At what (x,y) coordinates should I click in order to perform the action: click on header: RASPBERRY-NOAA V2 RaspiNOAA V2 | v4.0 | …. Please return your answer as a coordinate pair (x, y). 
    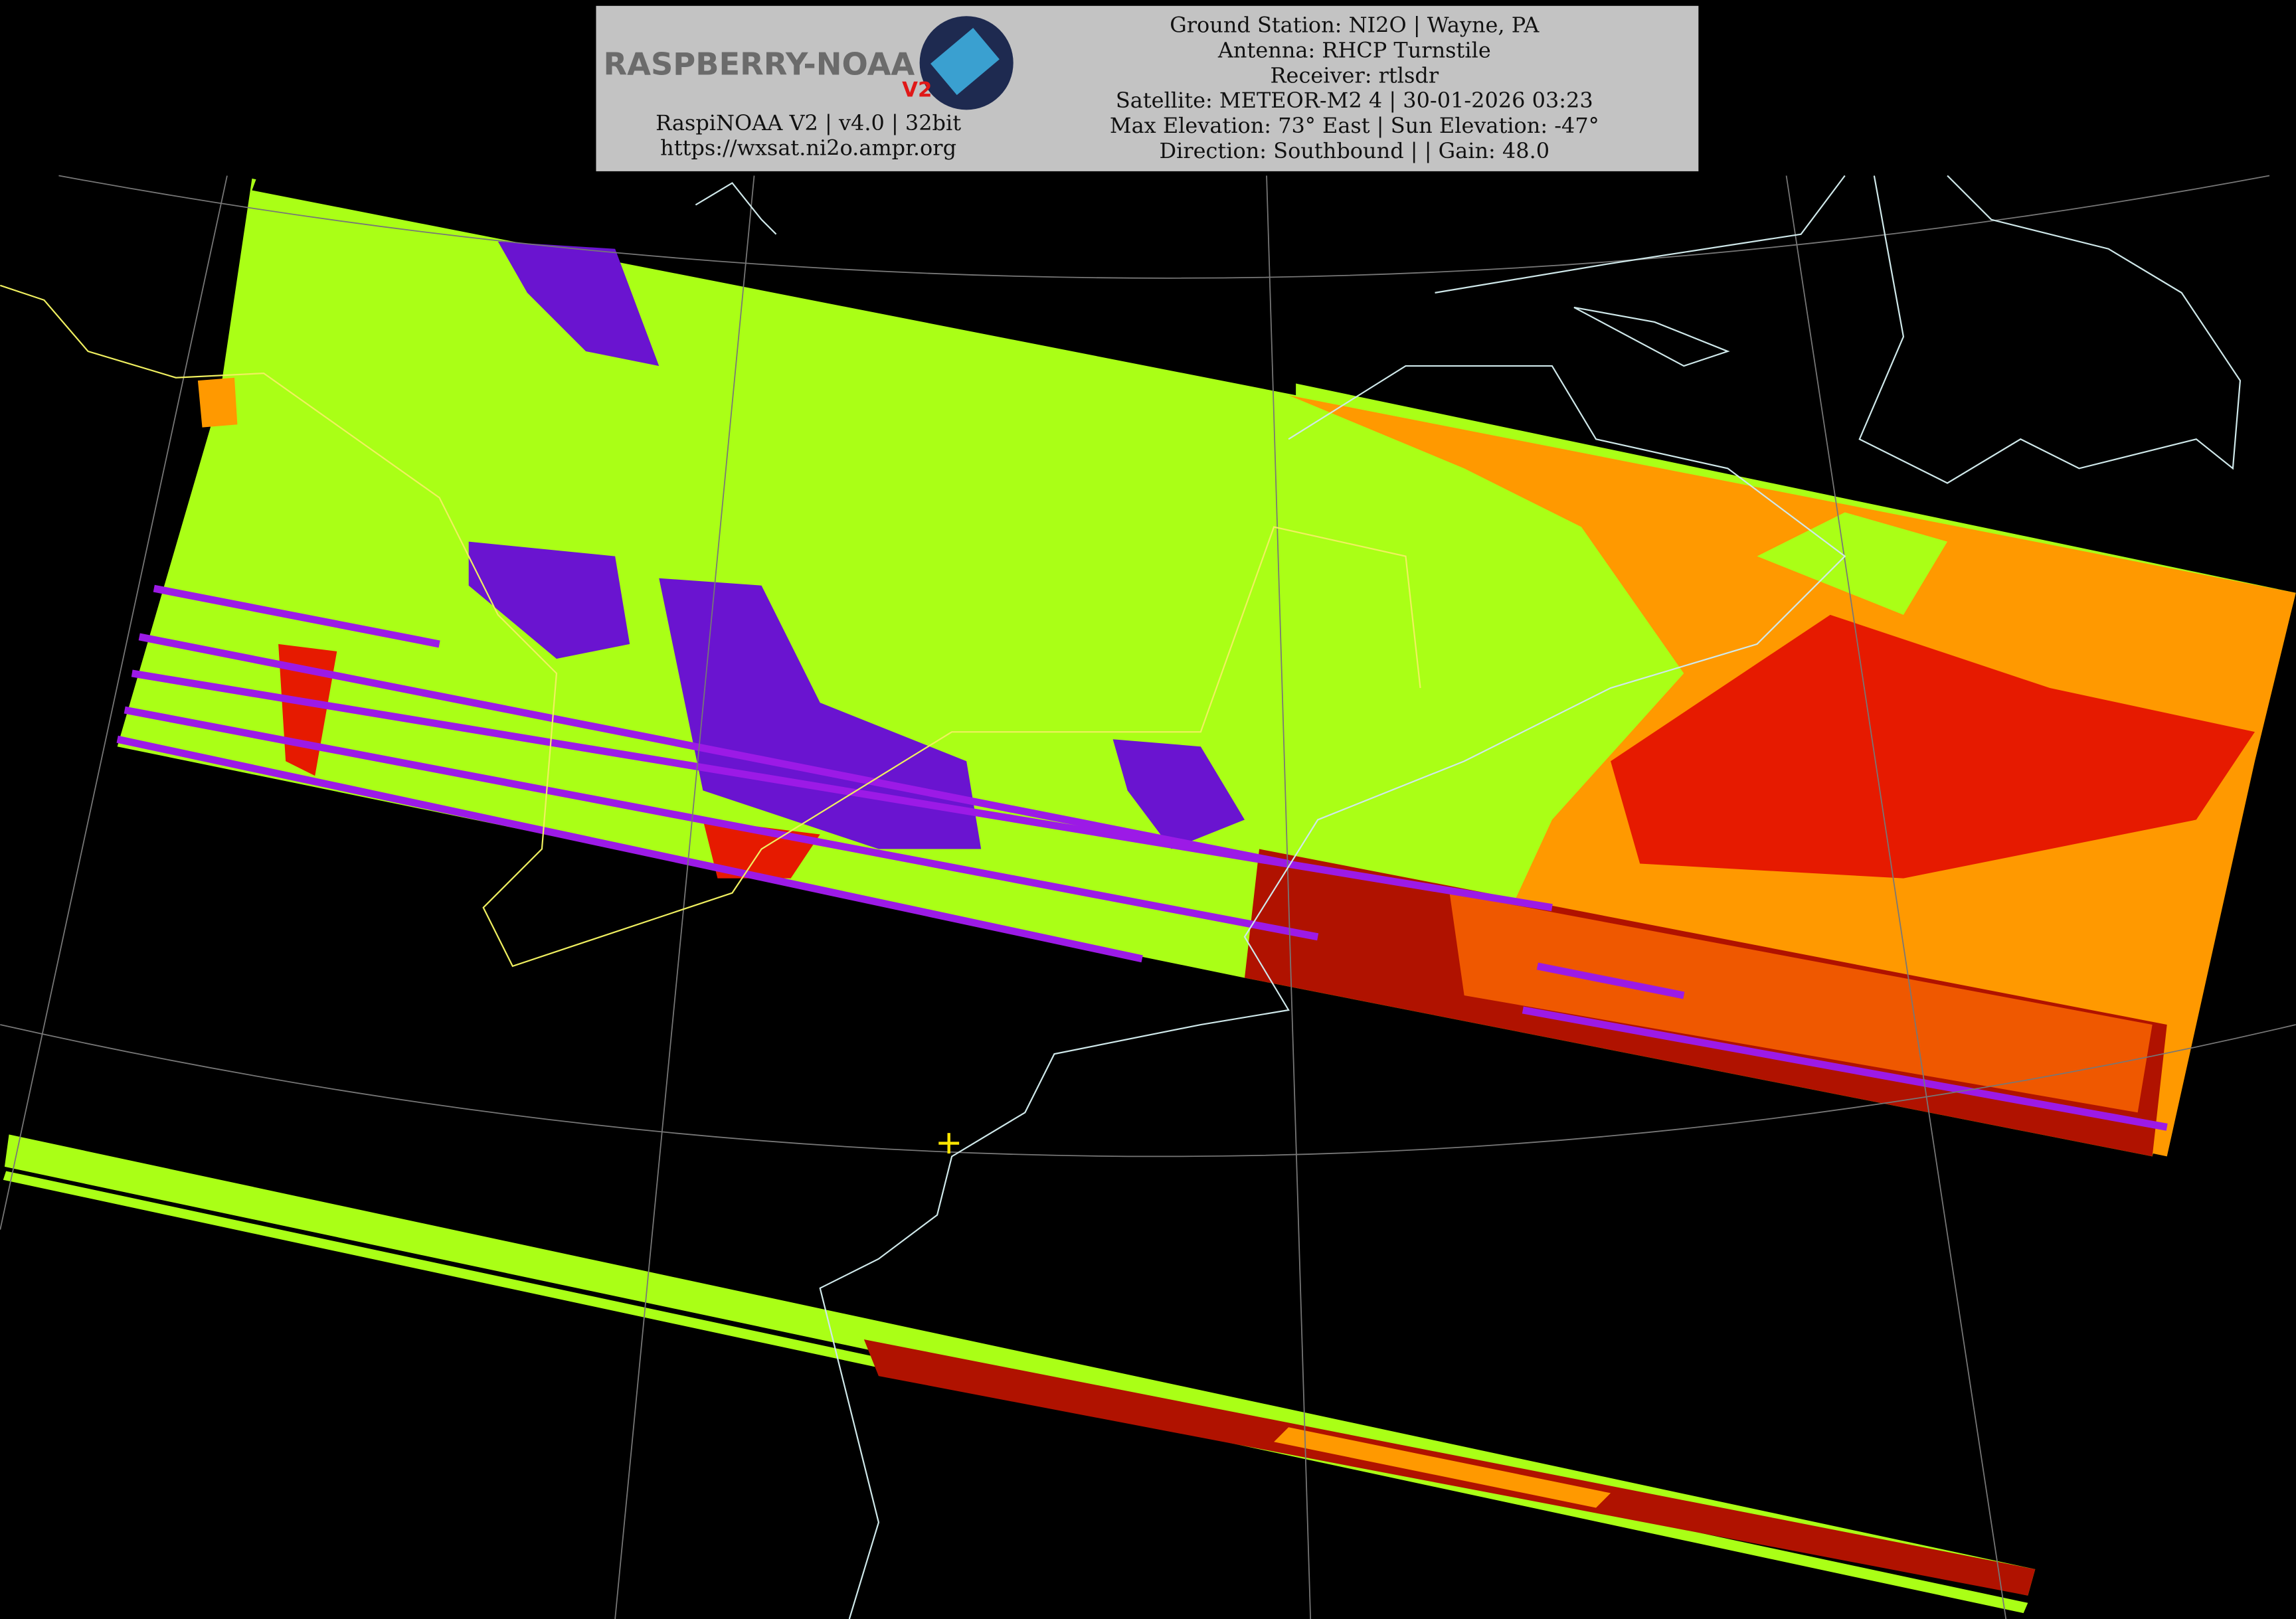
    Looking at the image, I should click on (1147, 88).